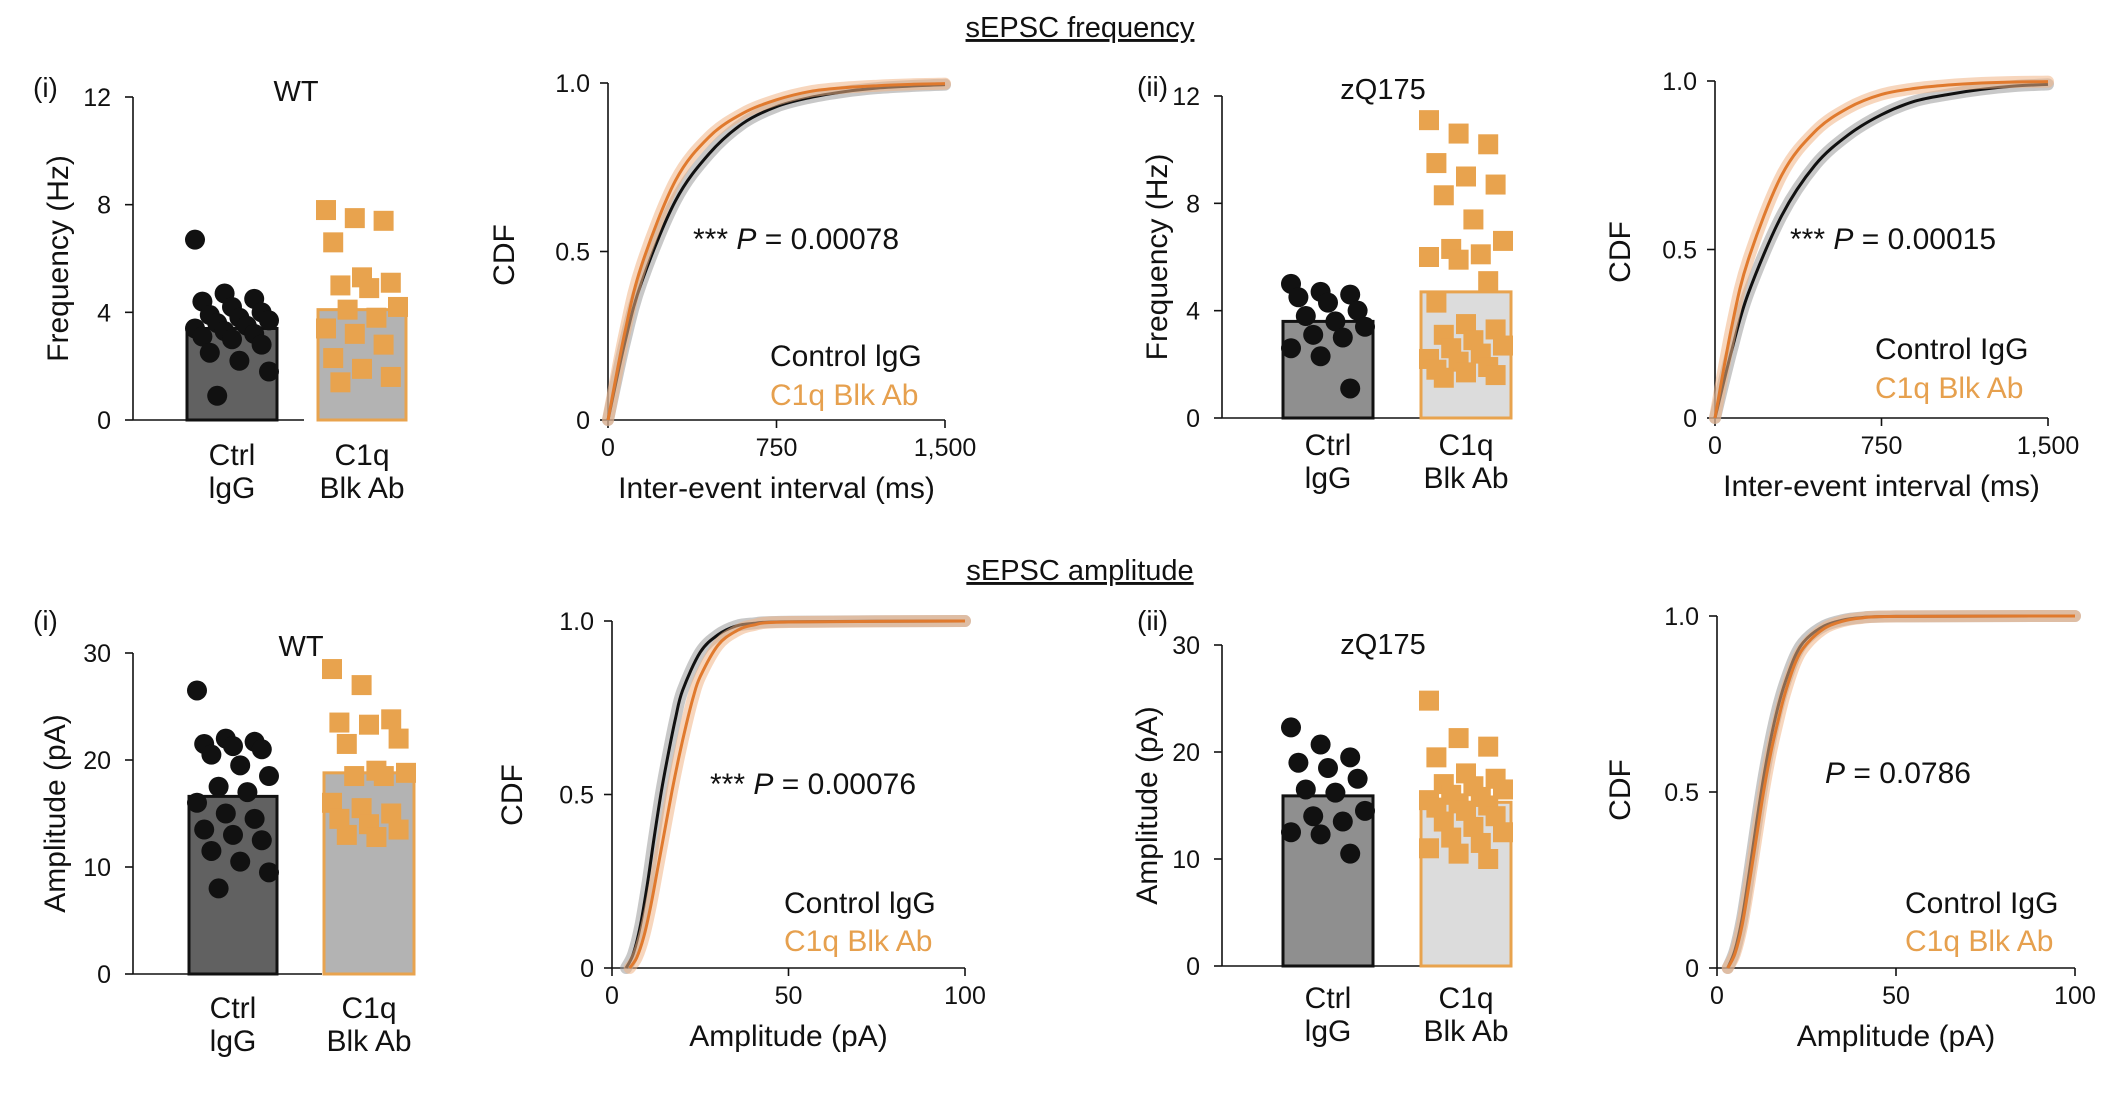  Describe the element at coordinates (777, 448) in the screenshot. I see `x-tick-label: 750` at that location.